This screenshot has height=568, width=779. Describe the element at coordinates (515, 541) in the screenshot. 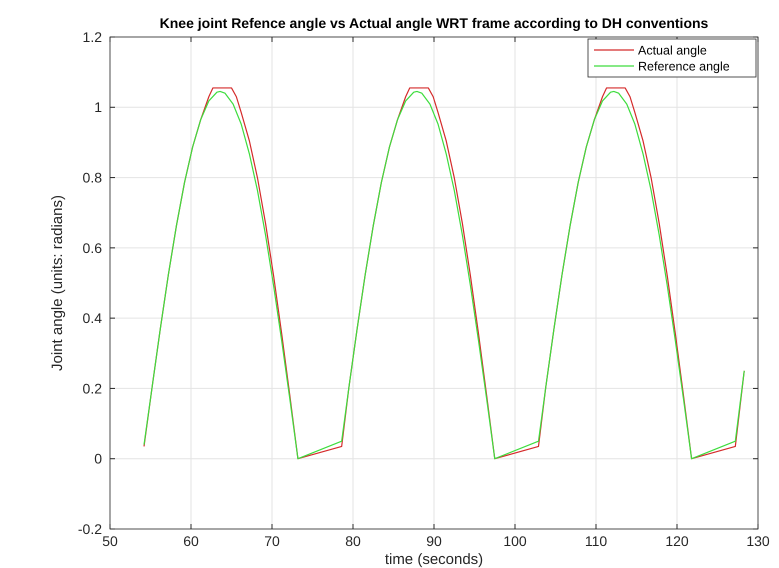

I see `x-tick-label: 100` at that location.